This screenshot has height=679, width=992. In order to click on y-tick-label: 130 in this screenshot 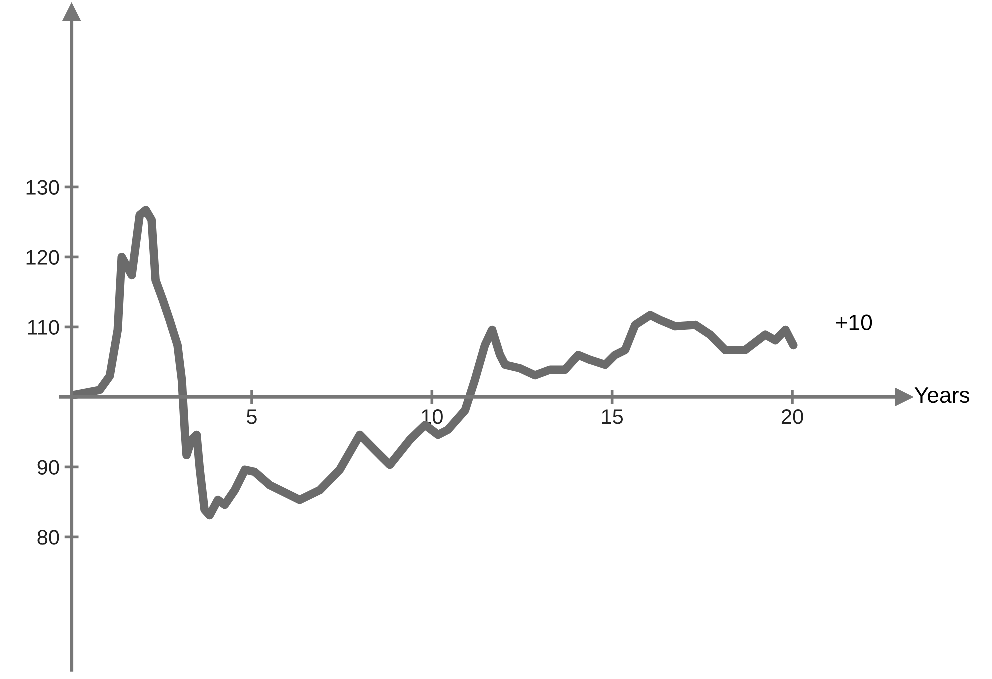, I will do `click(43, 187)`.